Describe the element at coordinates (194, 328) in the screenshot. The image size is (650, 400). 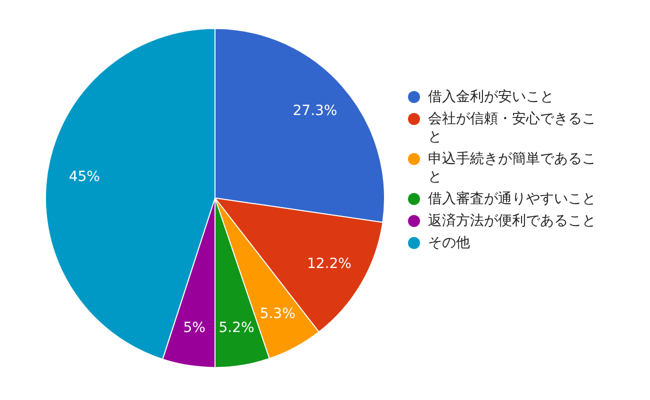
I see `data-label: 5%` at that location.